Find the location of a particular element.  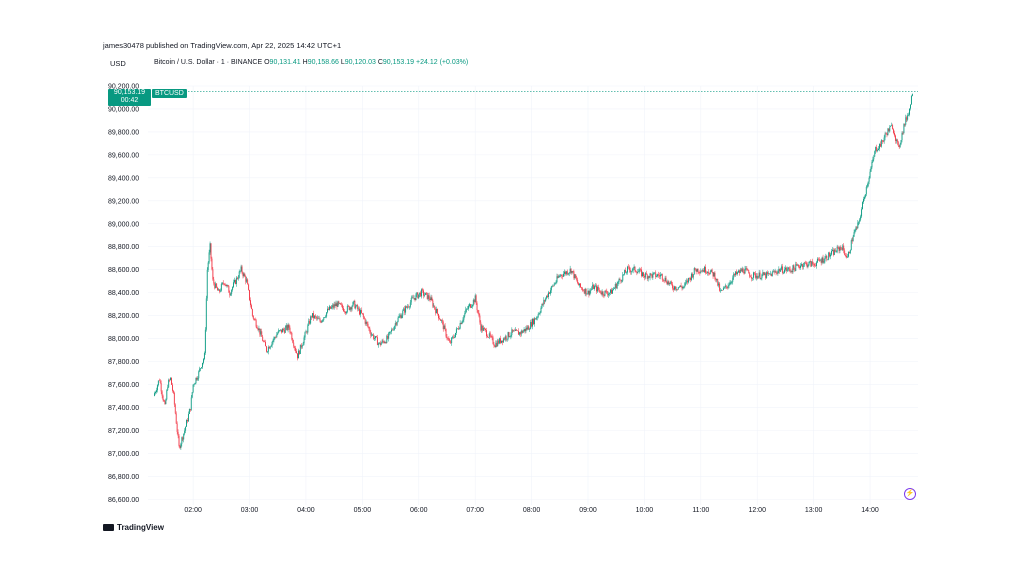

symbol-name: Bitcoin / U.S. Dollar · 1 · BINANCE is located at coordinates (208, 62).